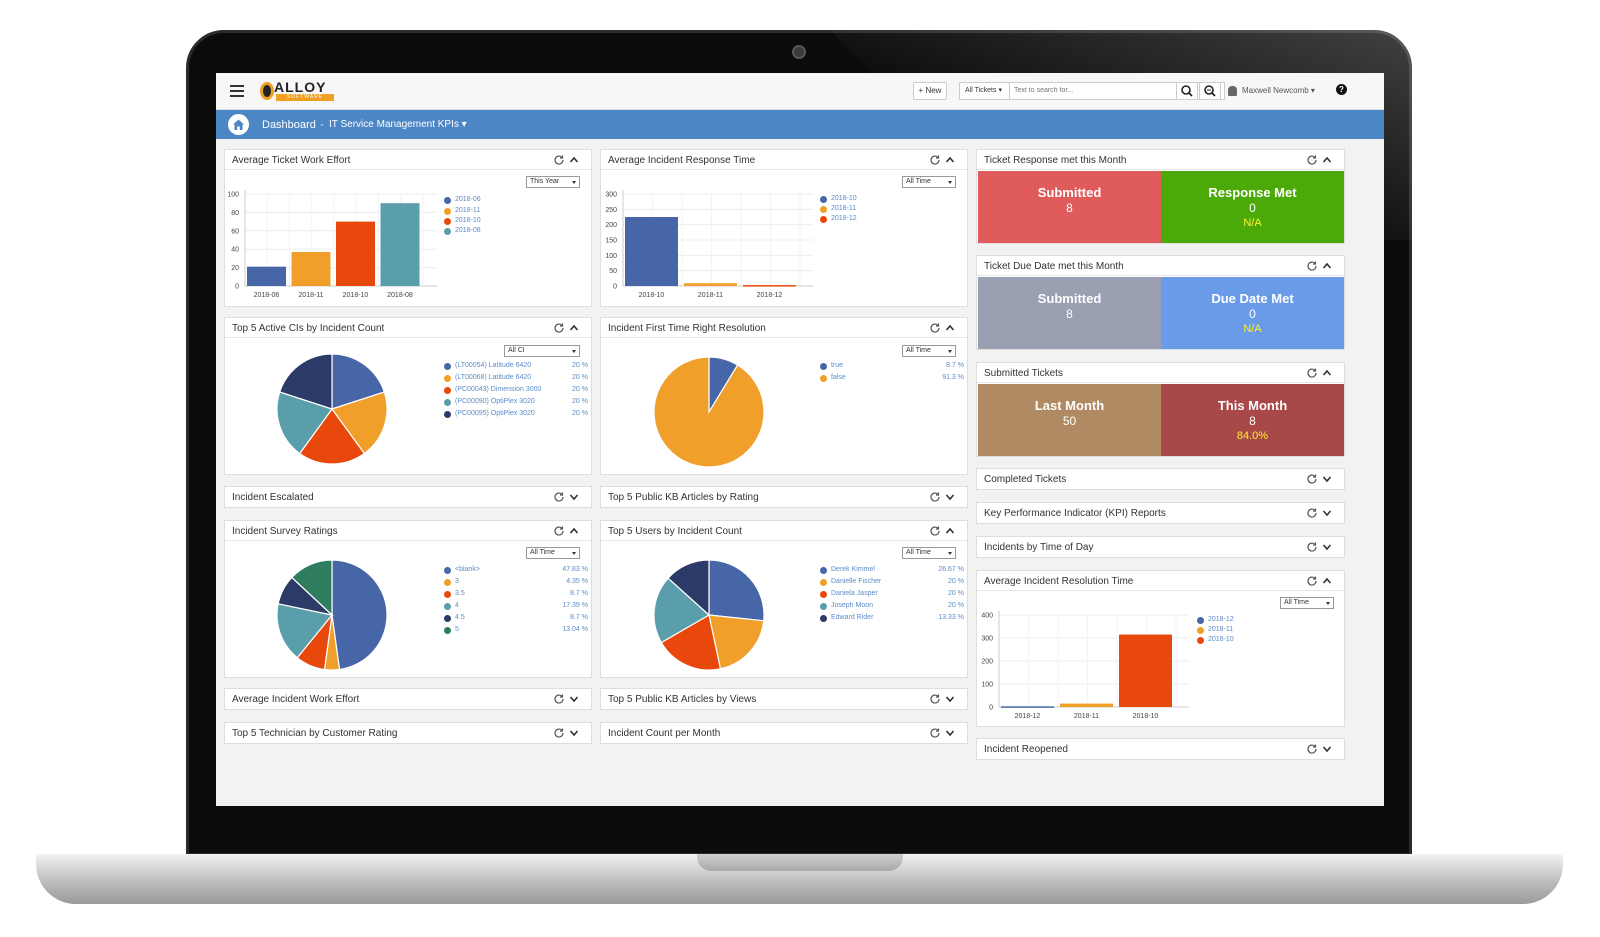 The width and height of the screenshot is (1600, 937). What do you see at coordinates (237, 91) in the screenshot?
I see `hamburger-menu-icon` at bounding box center [237, 91].